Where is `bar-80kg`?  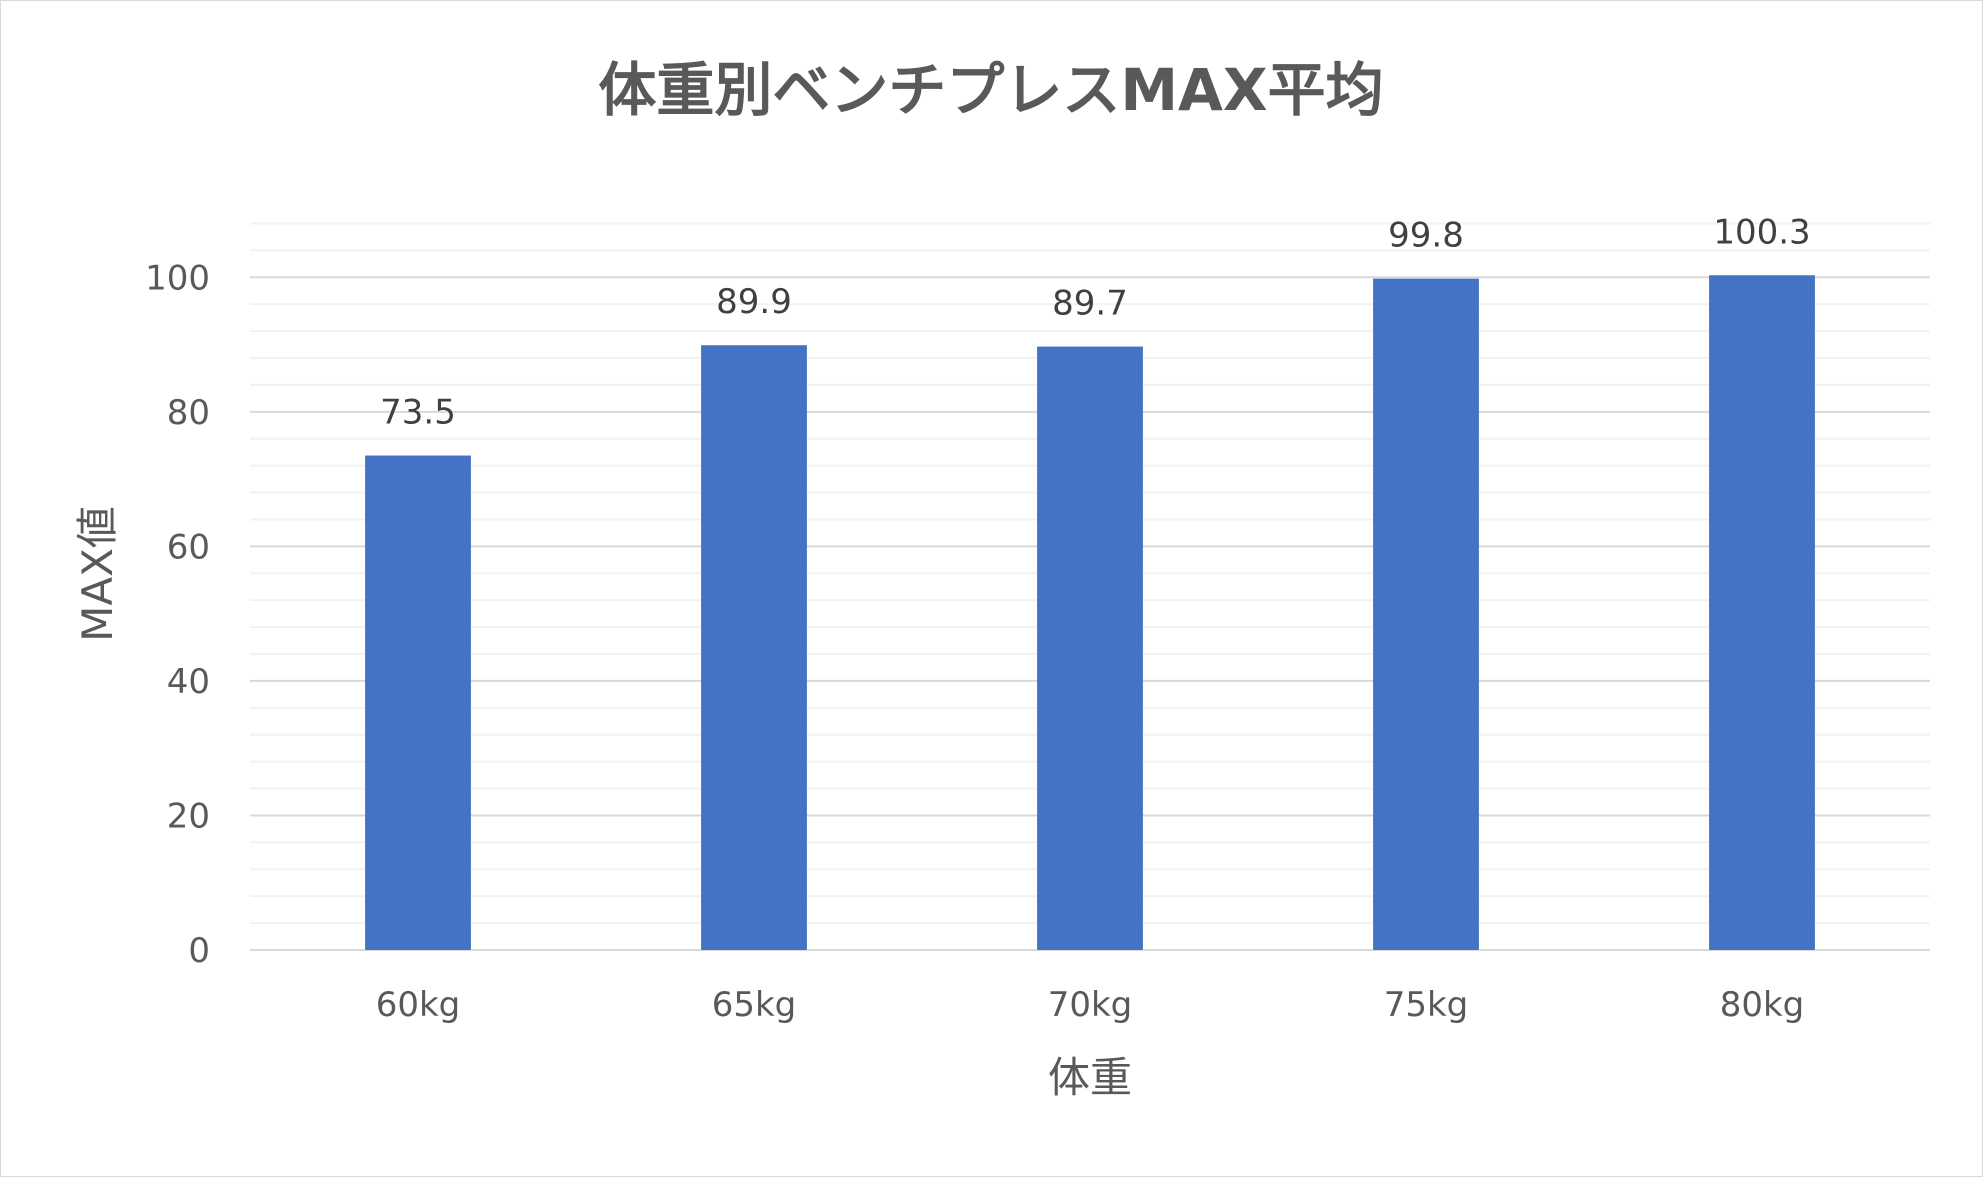
bar-80kg is located at coordinates (1762, 613).